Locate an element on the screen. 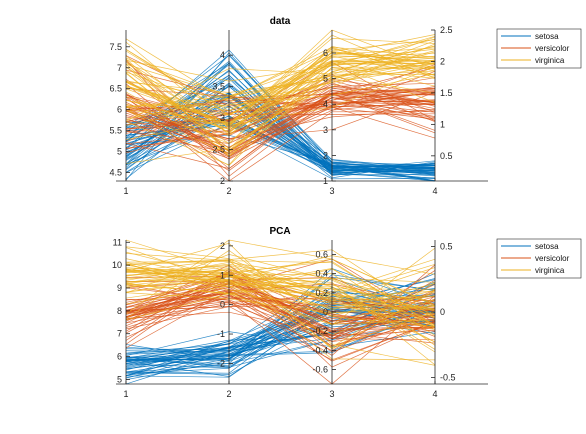  tick-label: 4.5 is located at coordinates (115, 173).